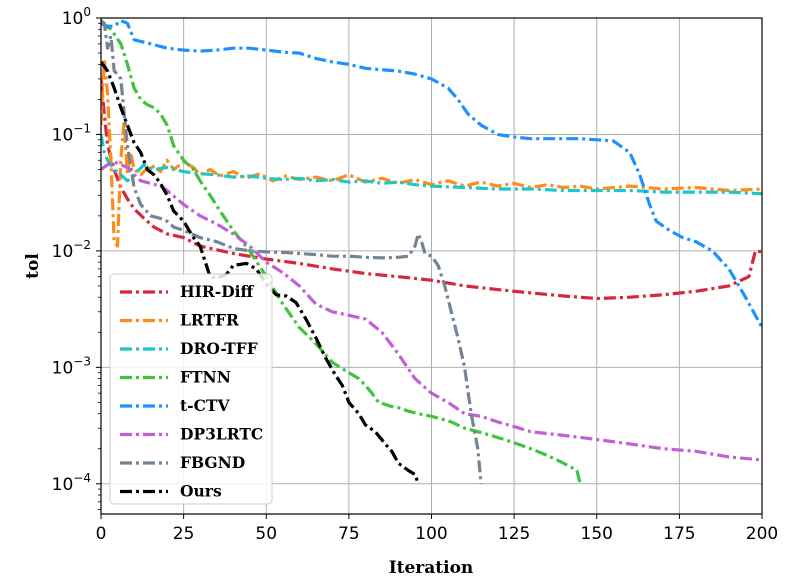 The image size is (797, 587). I want to click on legend-label: HIR-Diff, so click(217, 291).